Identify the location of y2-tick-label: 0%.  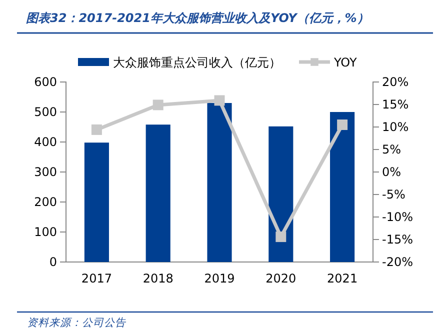
(392, 171).